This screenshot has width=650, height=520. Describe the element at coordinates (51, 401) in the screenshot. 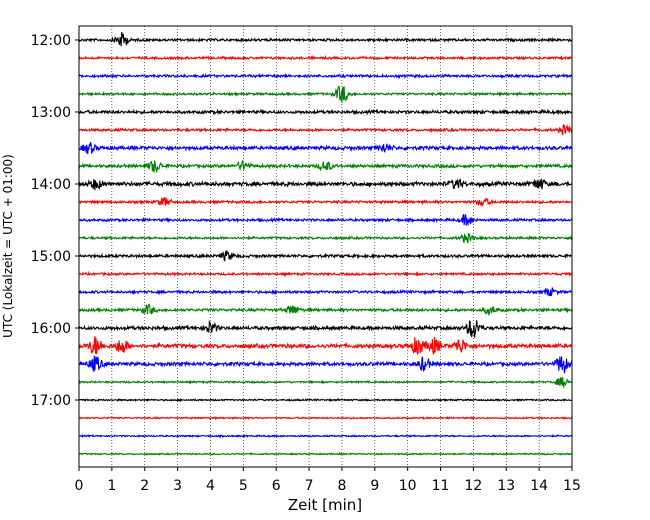

I see `y-tick-label: 17:00` at that location.